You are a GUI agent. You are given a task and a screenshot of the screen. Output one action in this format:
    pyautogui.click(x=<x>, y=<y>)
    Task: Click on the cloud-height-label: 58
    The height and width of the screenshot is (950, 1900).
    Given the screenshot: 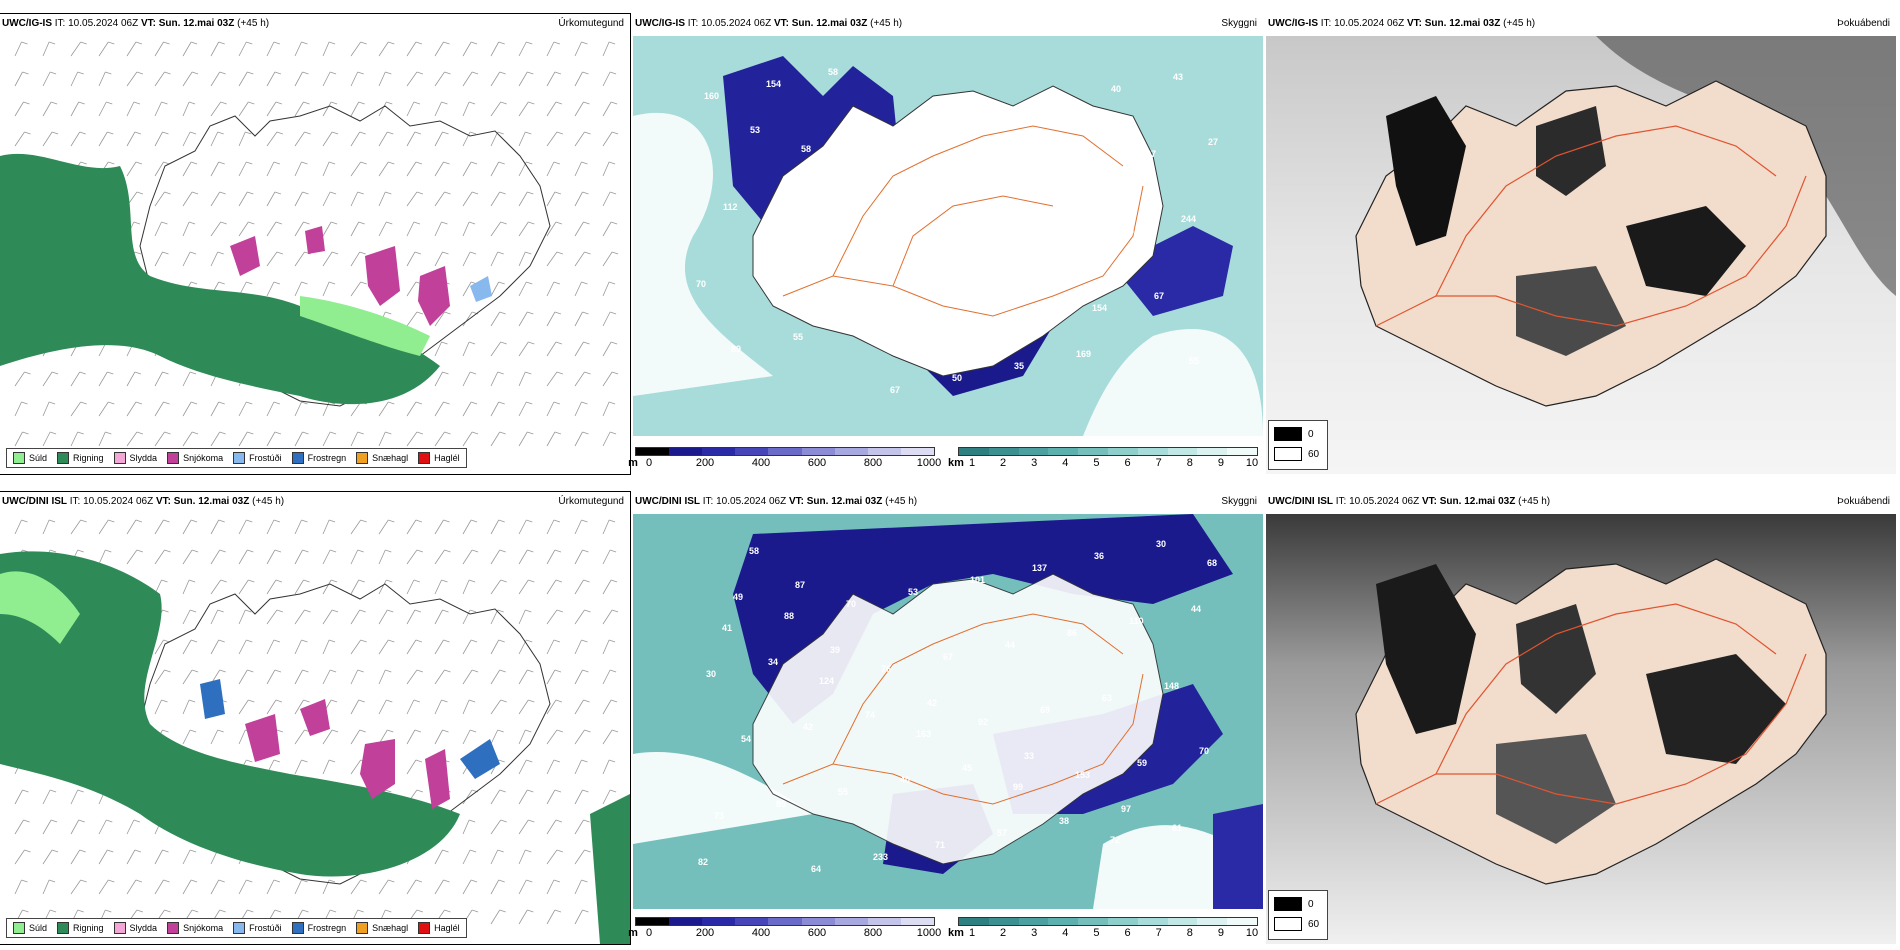 What is the action you would take?
    pyautogui.click(x=806, y=149)
    